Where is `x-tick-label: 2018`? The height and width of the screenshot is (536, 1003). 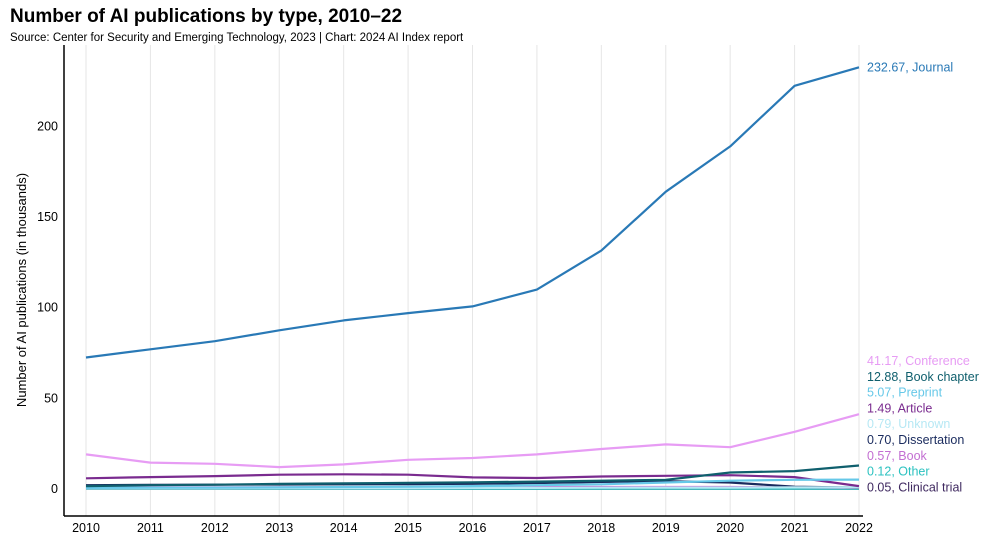 x-tick-label: 2018 is located at coordinates (601, 528).